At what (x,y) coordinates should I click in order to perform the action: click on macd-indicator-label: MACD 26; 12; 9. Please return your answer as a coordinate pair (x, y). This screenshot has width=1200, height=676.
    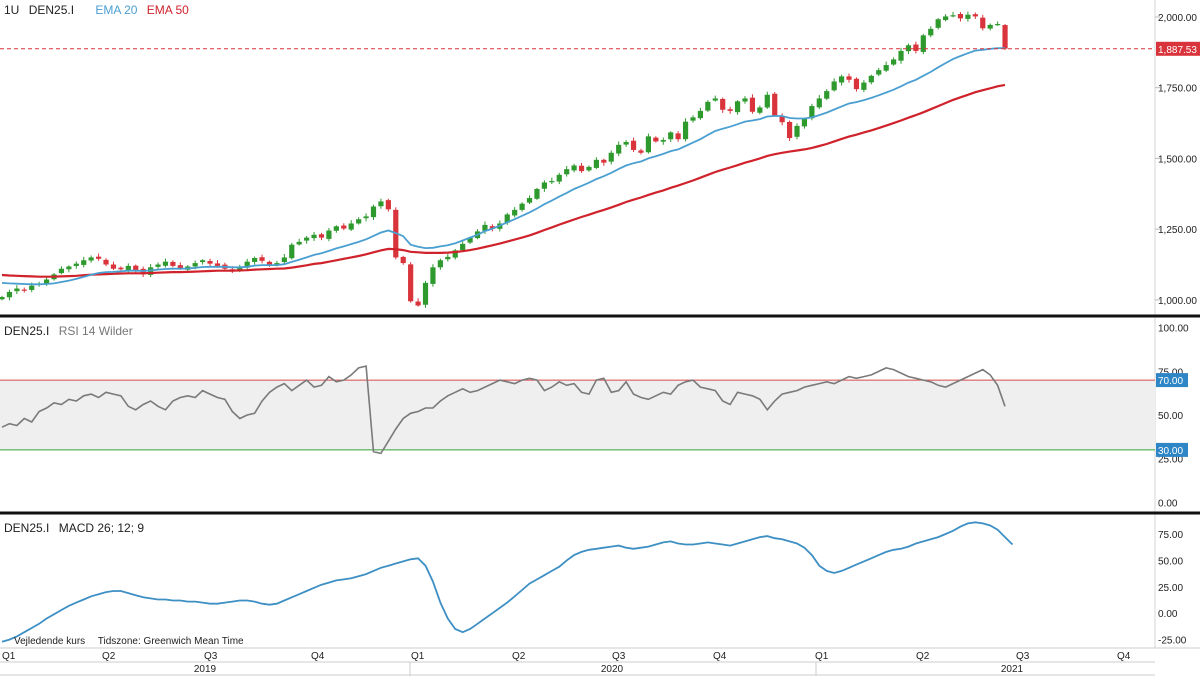
    Looking at the image, I should click on (101, 528).